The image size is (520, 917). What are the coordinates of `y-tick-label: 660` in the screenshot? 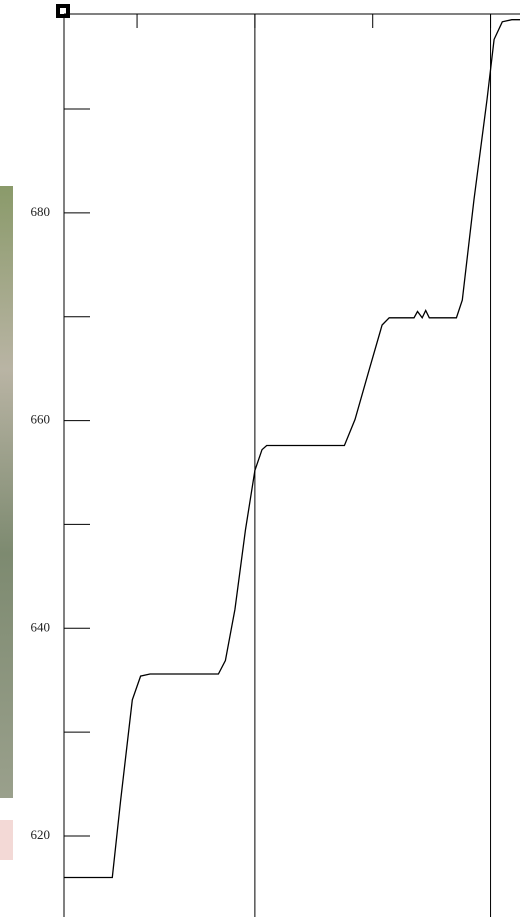 It's located at (41, 419).